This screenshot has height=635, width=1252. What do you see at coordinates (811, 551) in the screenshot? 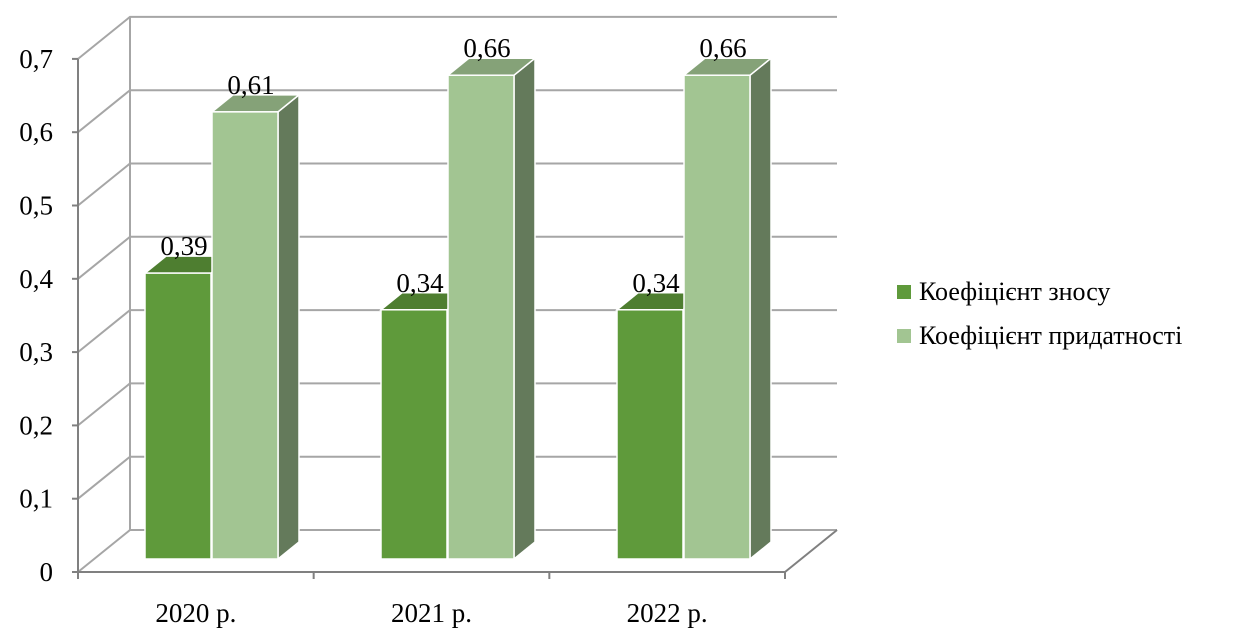
I see `floor-right-edge` at bounding box center [811, 551].